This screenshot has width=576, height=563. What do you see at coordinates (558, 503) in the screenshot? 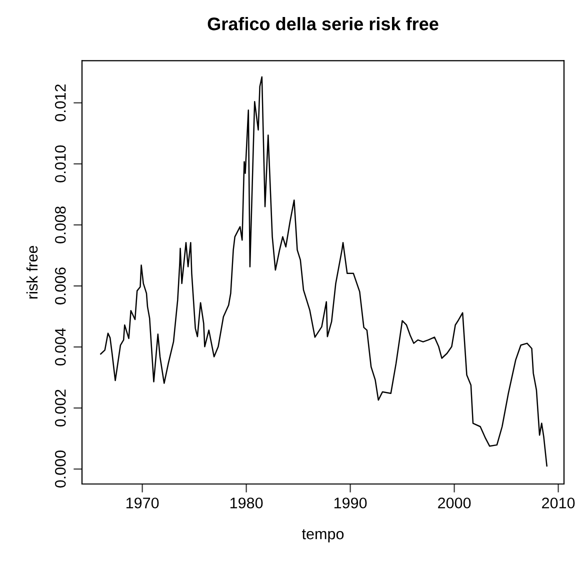
I see `x-tick-label: 2010` at bounding box center [558, 503].